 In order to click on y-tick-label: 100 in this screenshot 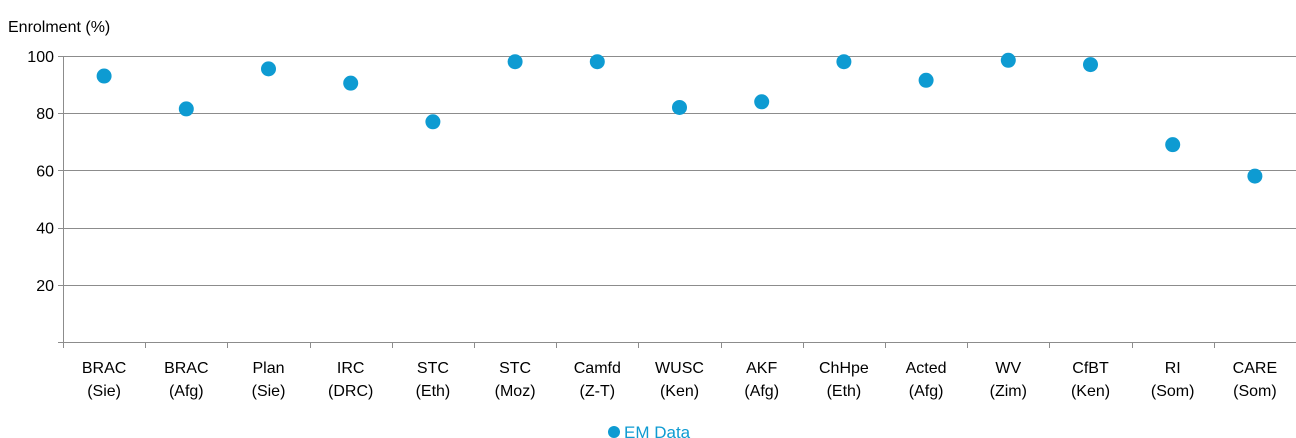, I will do `click(40, 57)`.